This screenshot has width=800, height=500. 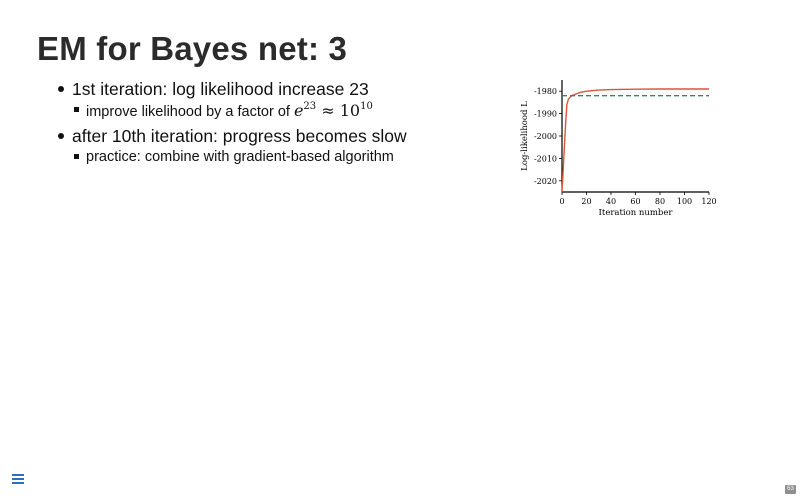 What do you see at coordinates (790, 489) in the screenshot?
I see `page-number: 63` at bounding box center [790, 489].